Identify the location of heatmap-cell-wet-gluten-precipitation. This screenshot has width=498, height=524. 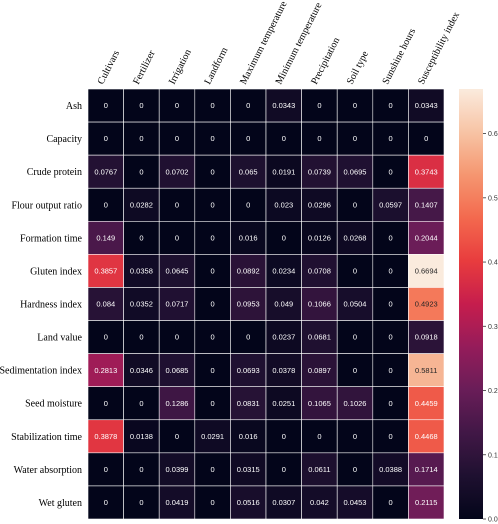
(319, 502).